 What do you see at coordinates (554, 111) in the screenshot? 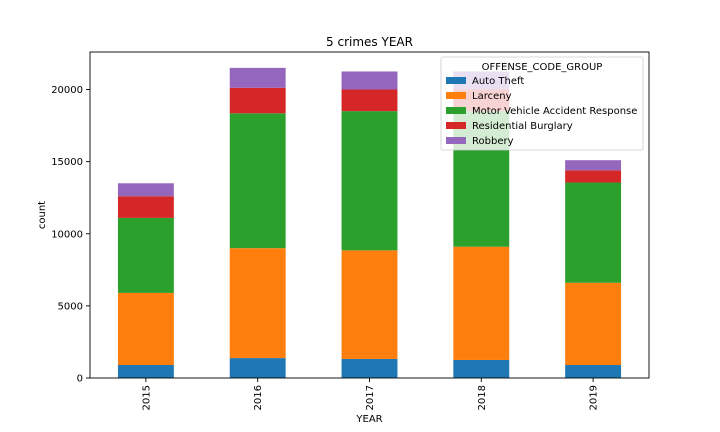
I see `legend-label-2: Motor Vehicle Accident Response` at bounding box center [554, 111].